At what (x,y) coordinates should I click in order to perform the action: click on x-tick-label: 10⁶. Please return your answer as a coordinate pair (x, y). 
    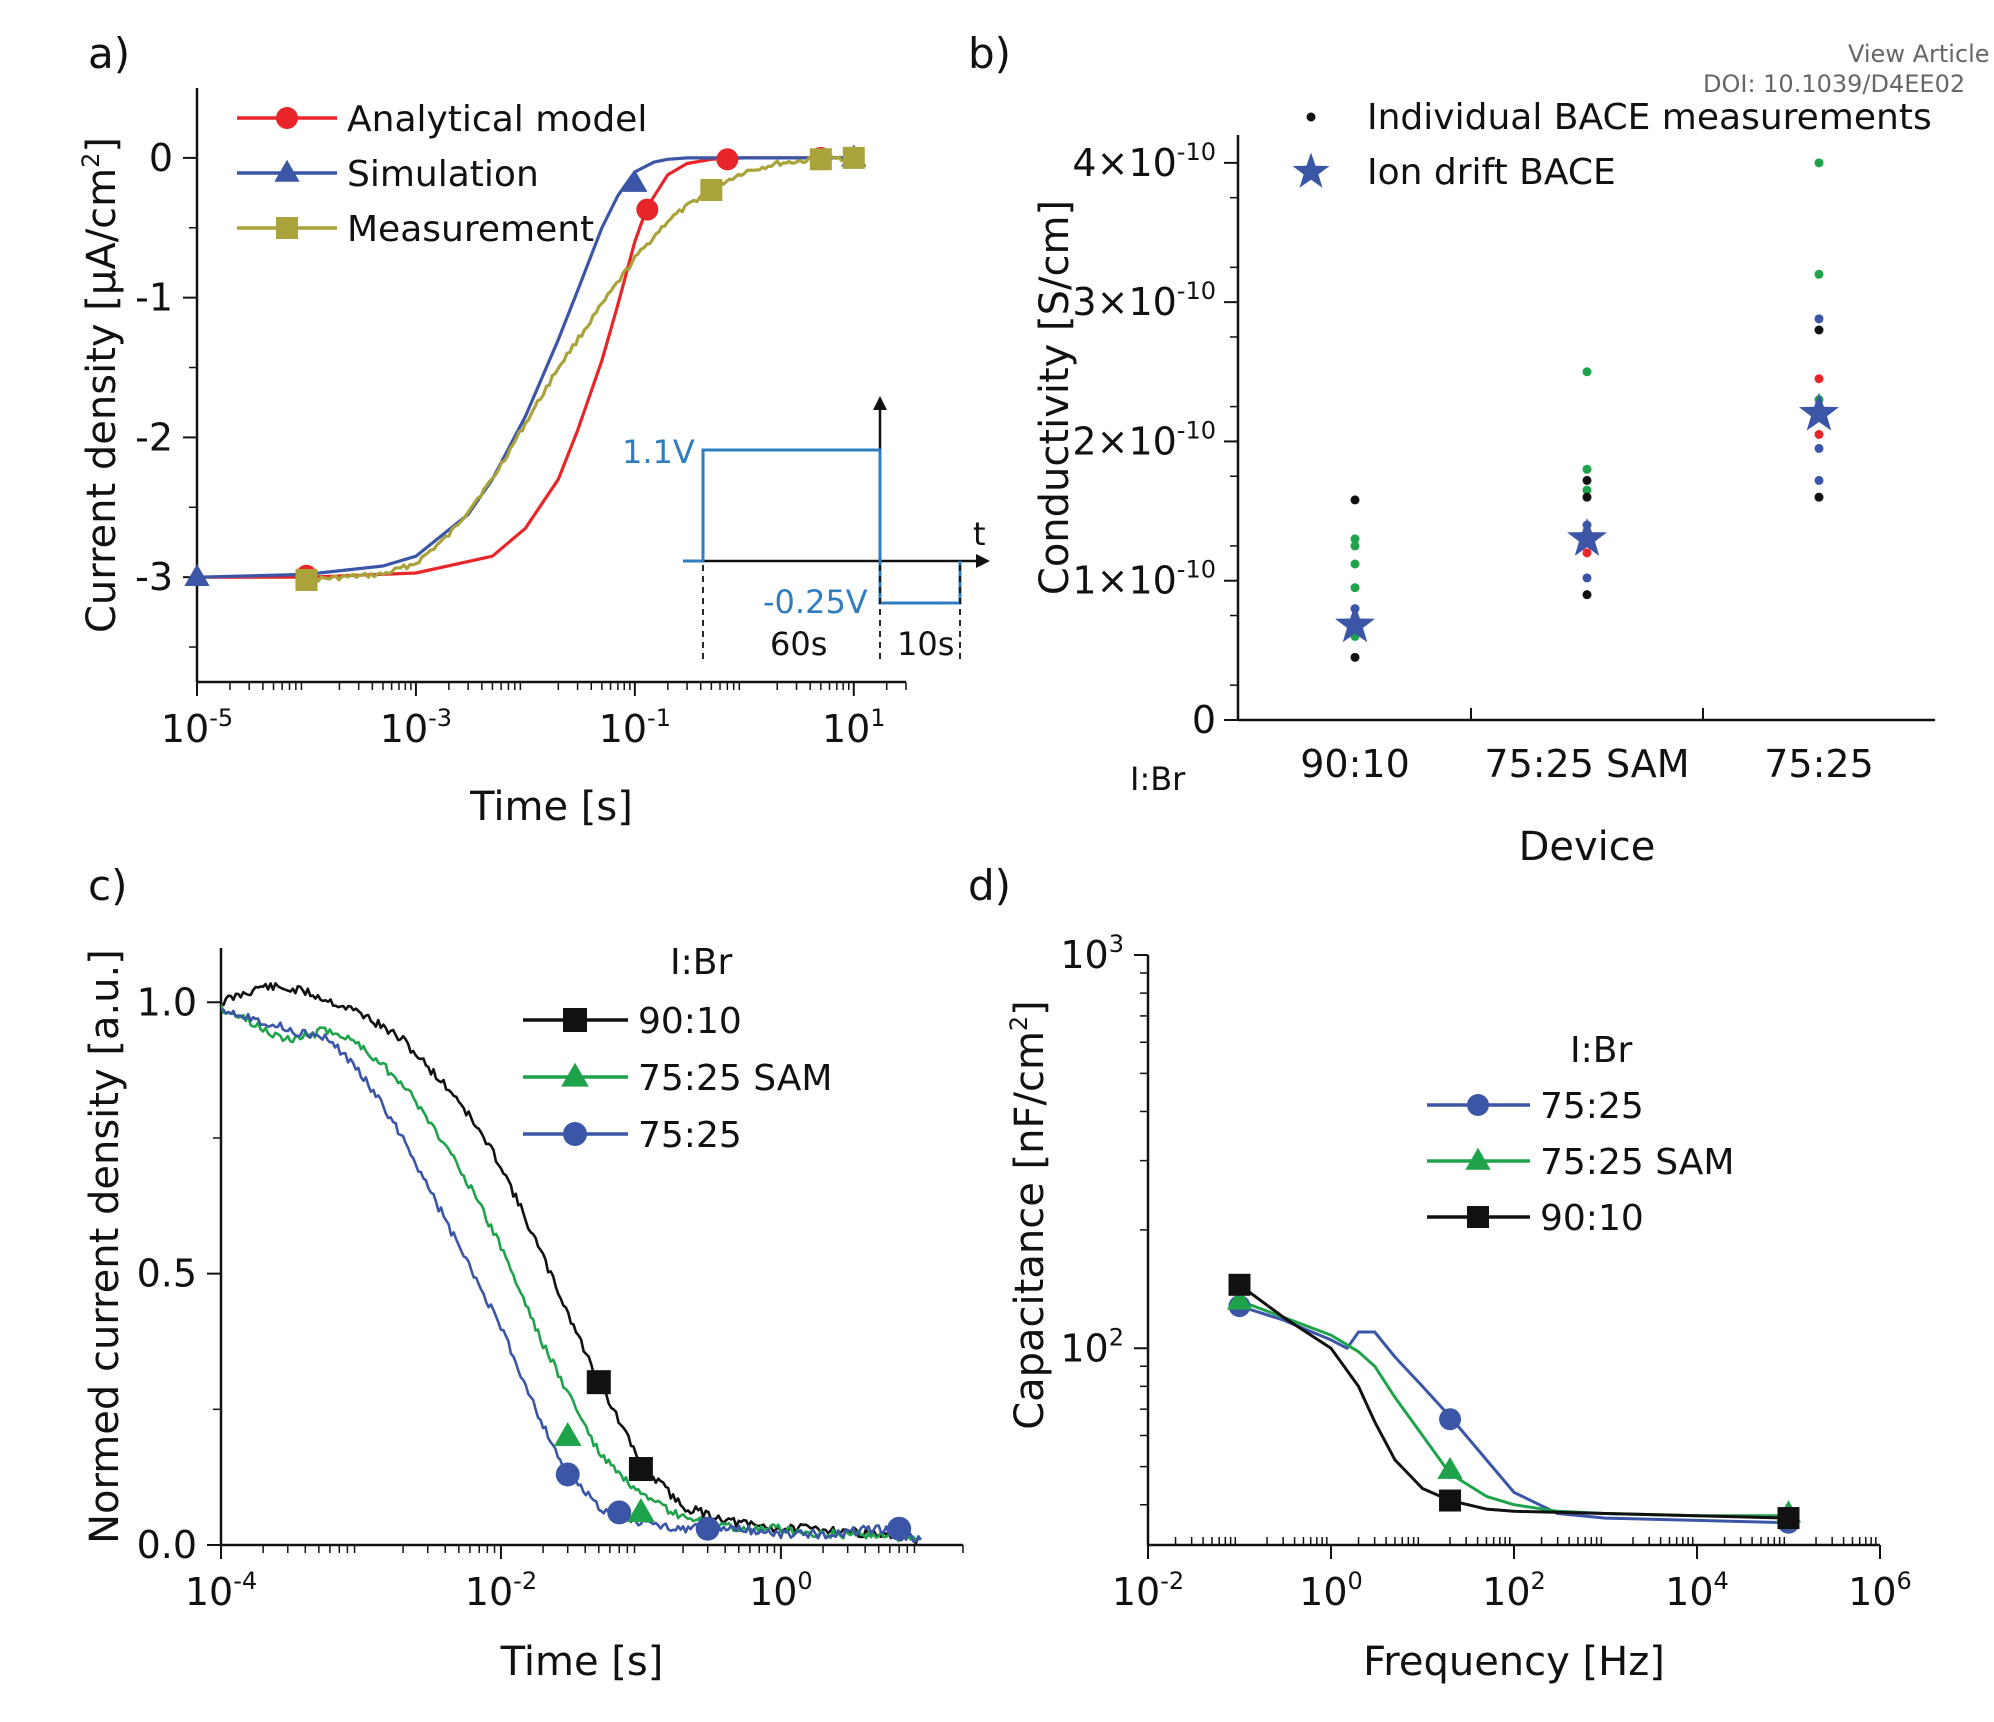
    Looking at the image, I should click on (1880, 1590).